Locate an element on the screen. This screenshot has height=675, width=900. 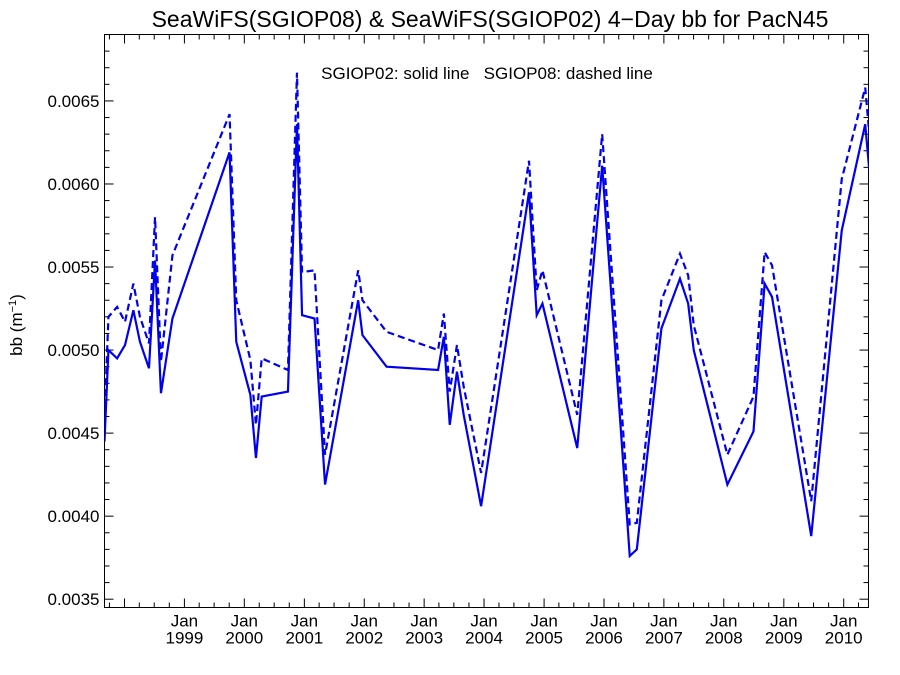
x-tick-label-year: 2006 is located at coordinates (604, 638).